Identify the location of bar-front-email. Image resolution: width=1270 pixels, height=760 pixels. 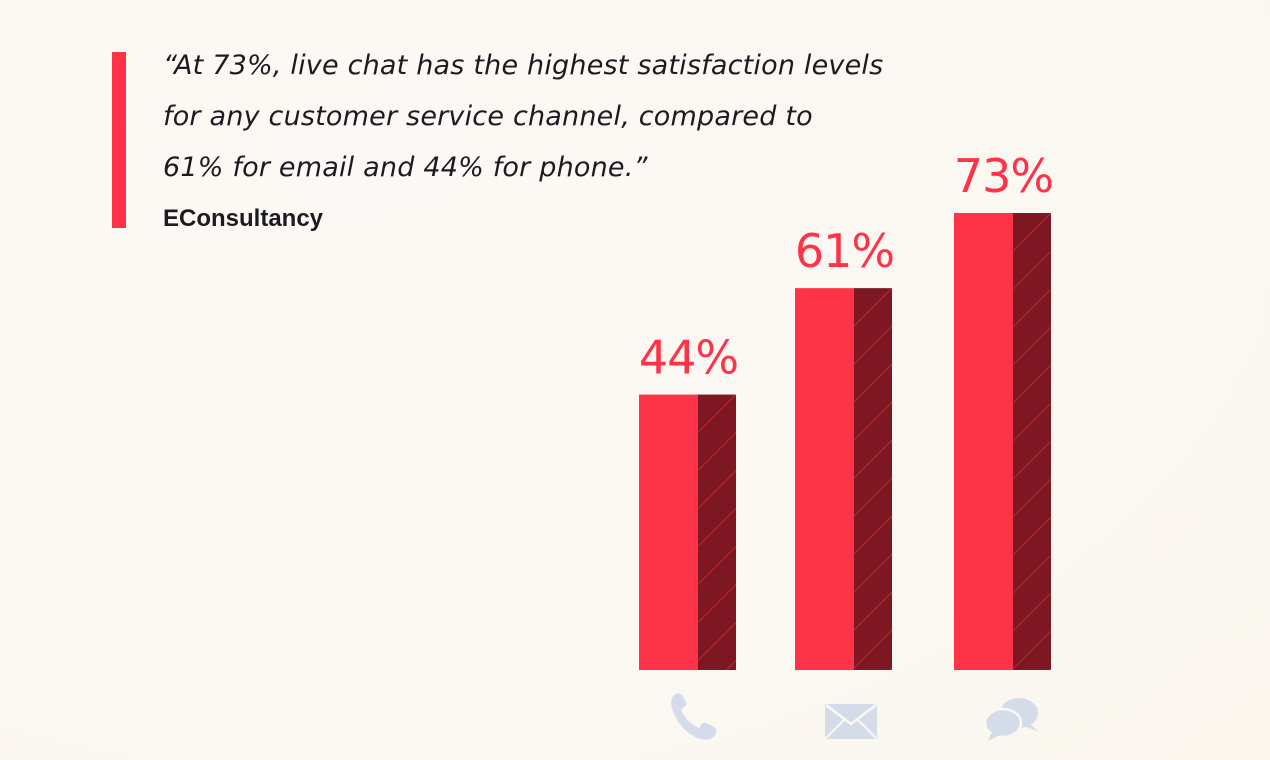
(824, 479).